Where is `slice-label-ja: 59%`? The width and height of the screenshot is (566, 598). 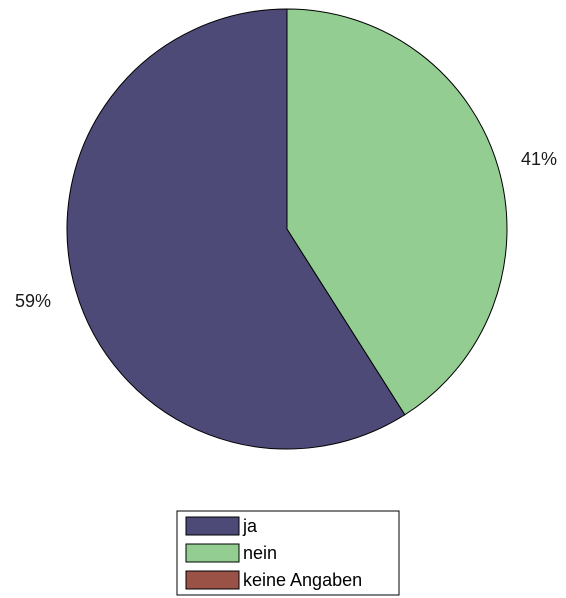 slice-label-ja: 59% is located at coordinates (33, 301).